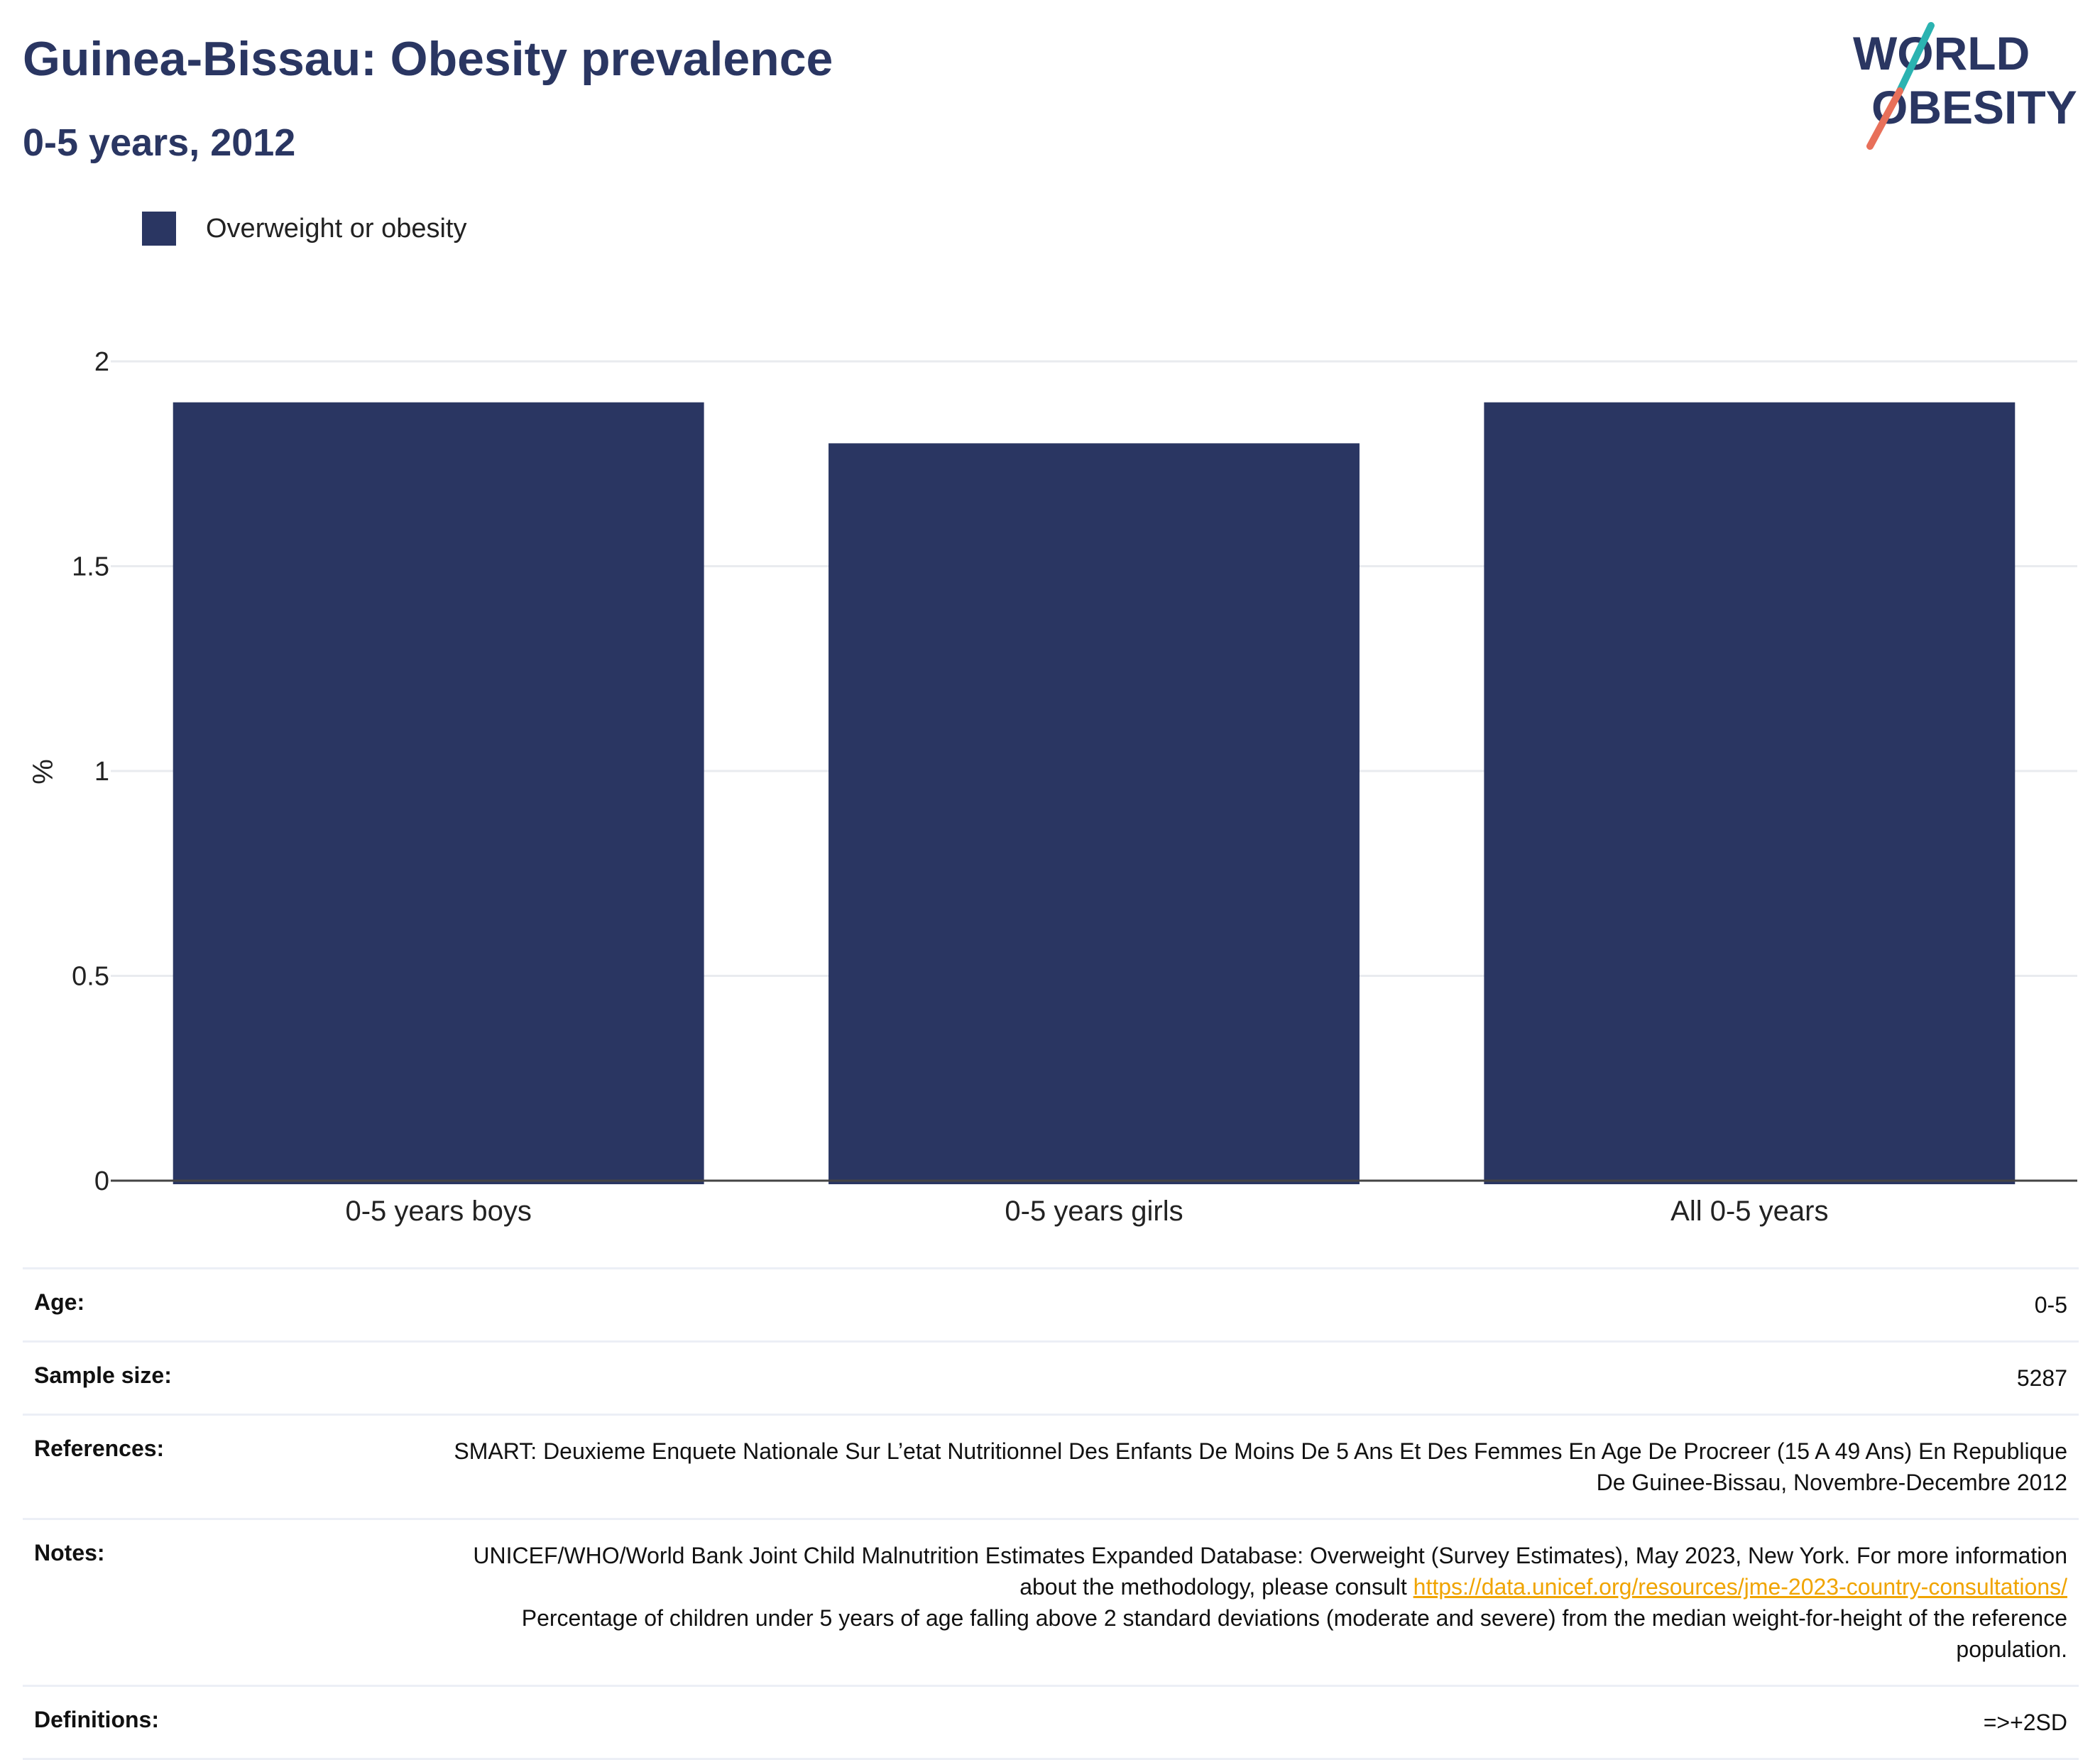 The width and height of the screenshot is (2100, 1760). What do you see at coordinates (2050, 1305) in the screenshot?
I see `age-value: 0-5` at bounding box center [2050, 1305].